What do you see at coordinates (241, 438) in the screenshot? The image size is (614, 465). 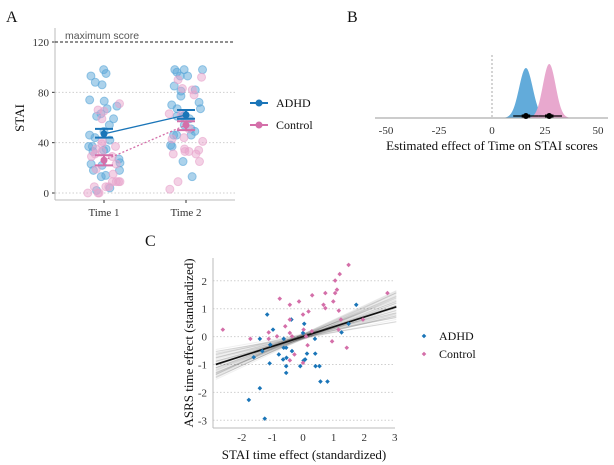 I see `x-tick-label: -2` at bounding box center [241, 438].